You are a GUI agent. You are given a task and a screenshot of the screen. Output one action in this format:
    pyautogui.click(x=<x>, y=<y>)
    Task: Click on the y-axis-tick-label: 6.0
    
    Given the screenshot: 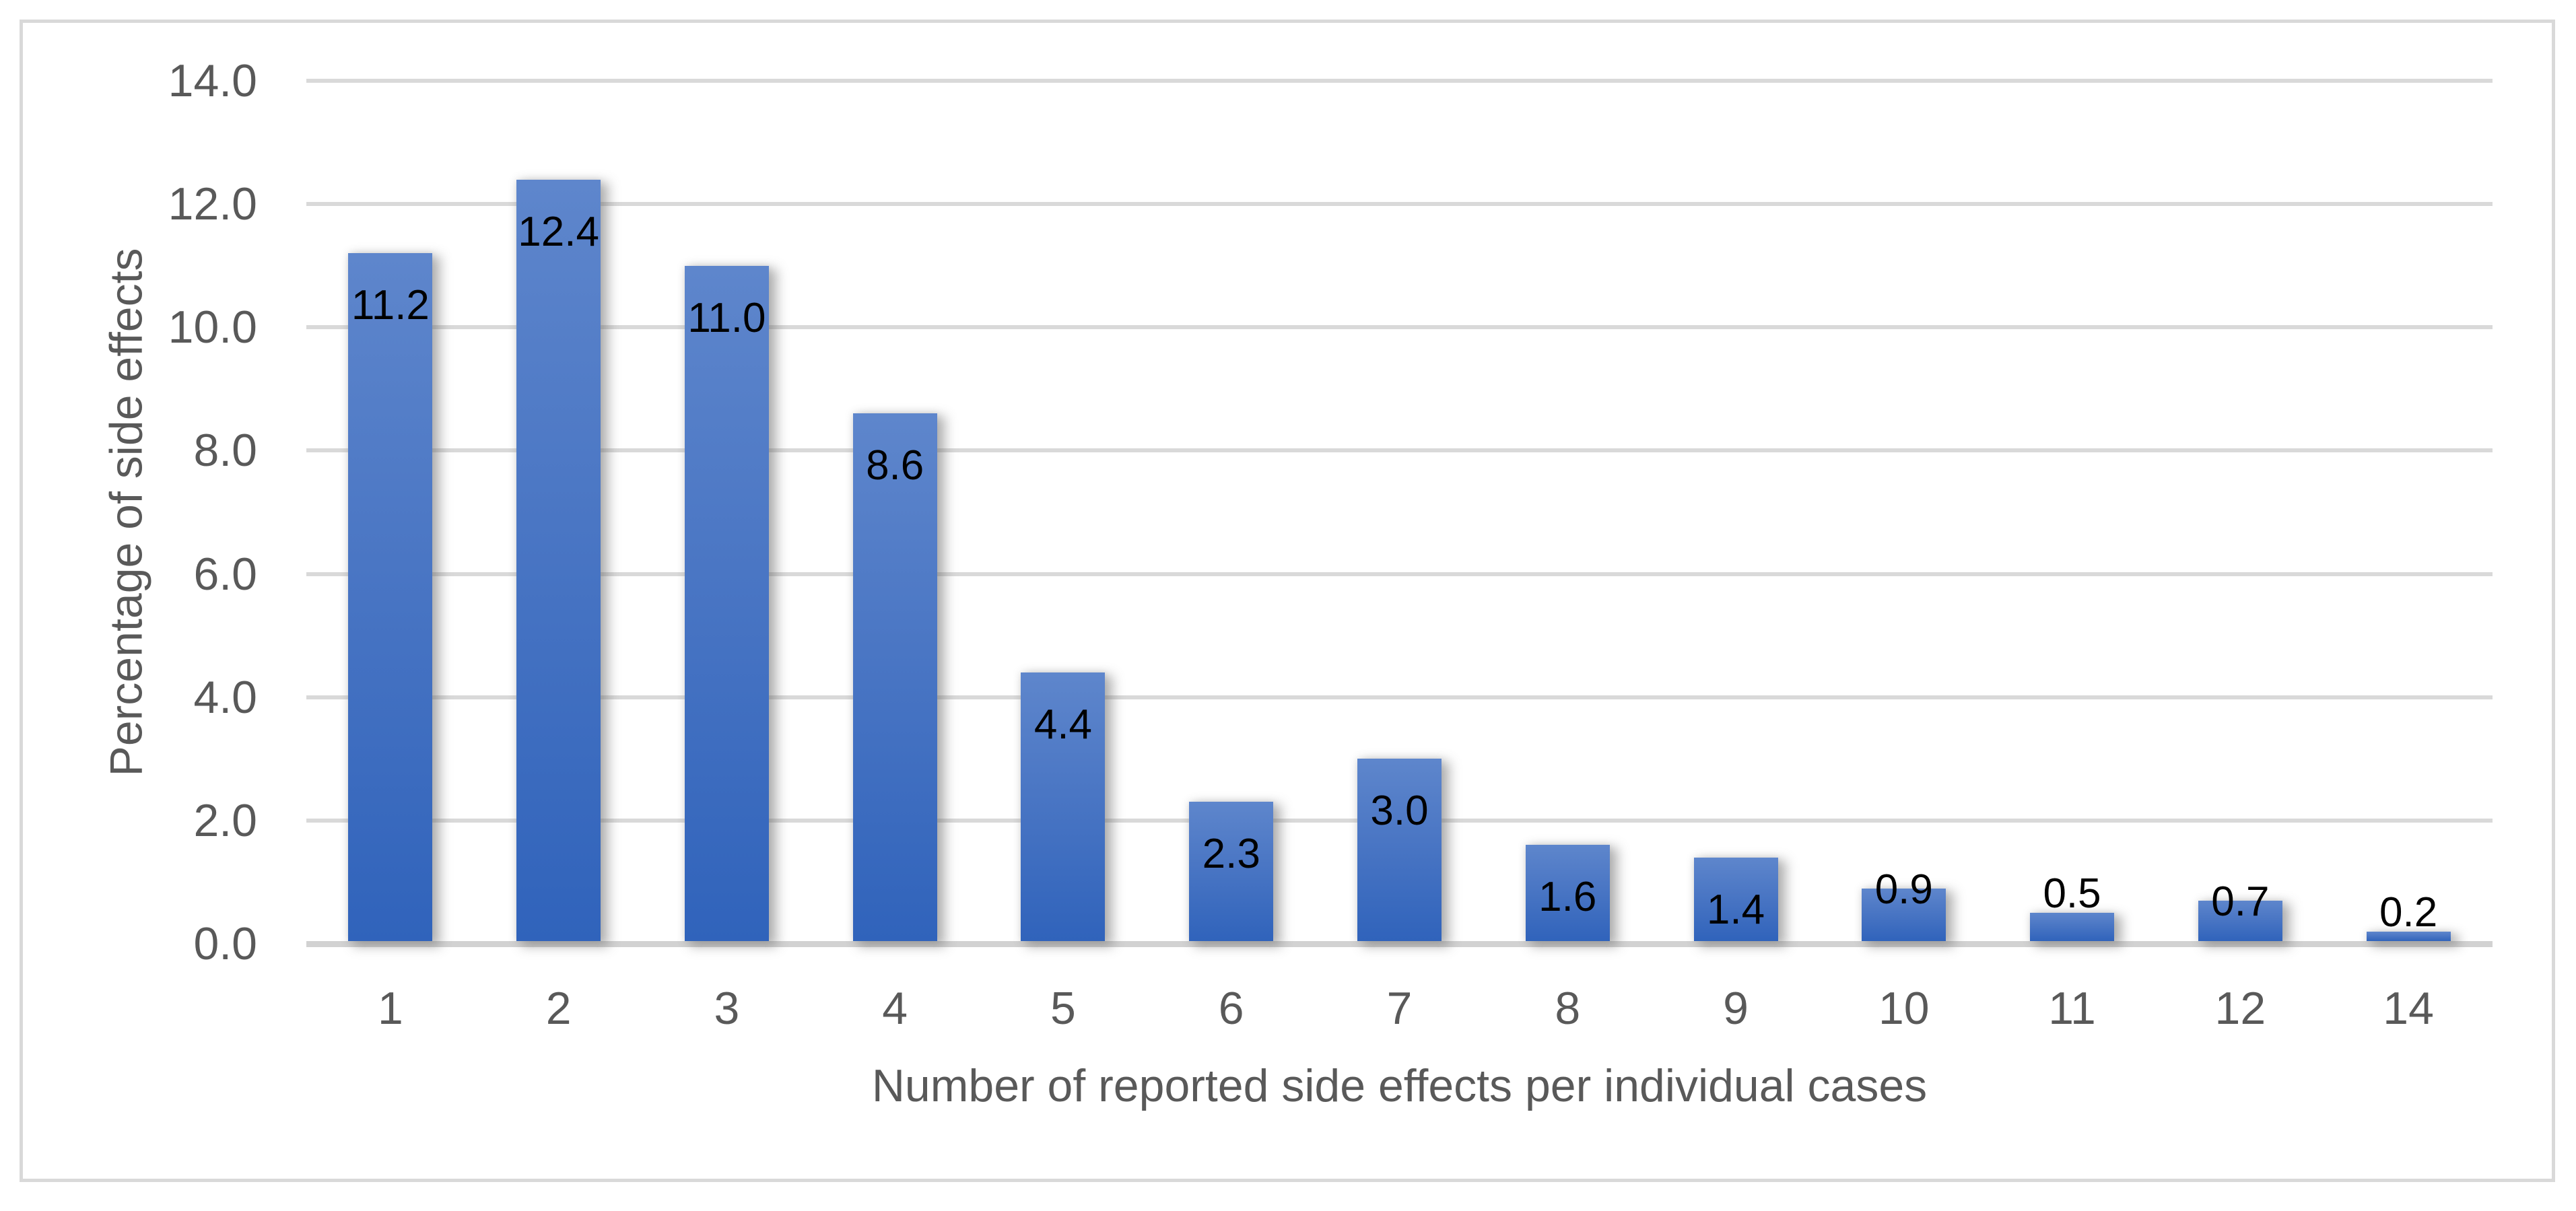 What is the action you would take?
    pyautogui.click(x=225, y=574)
    